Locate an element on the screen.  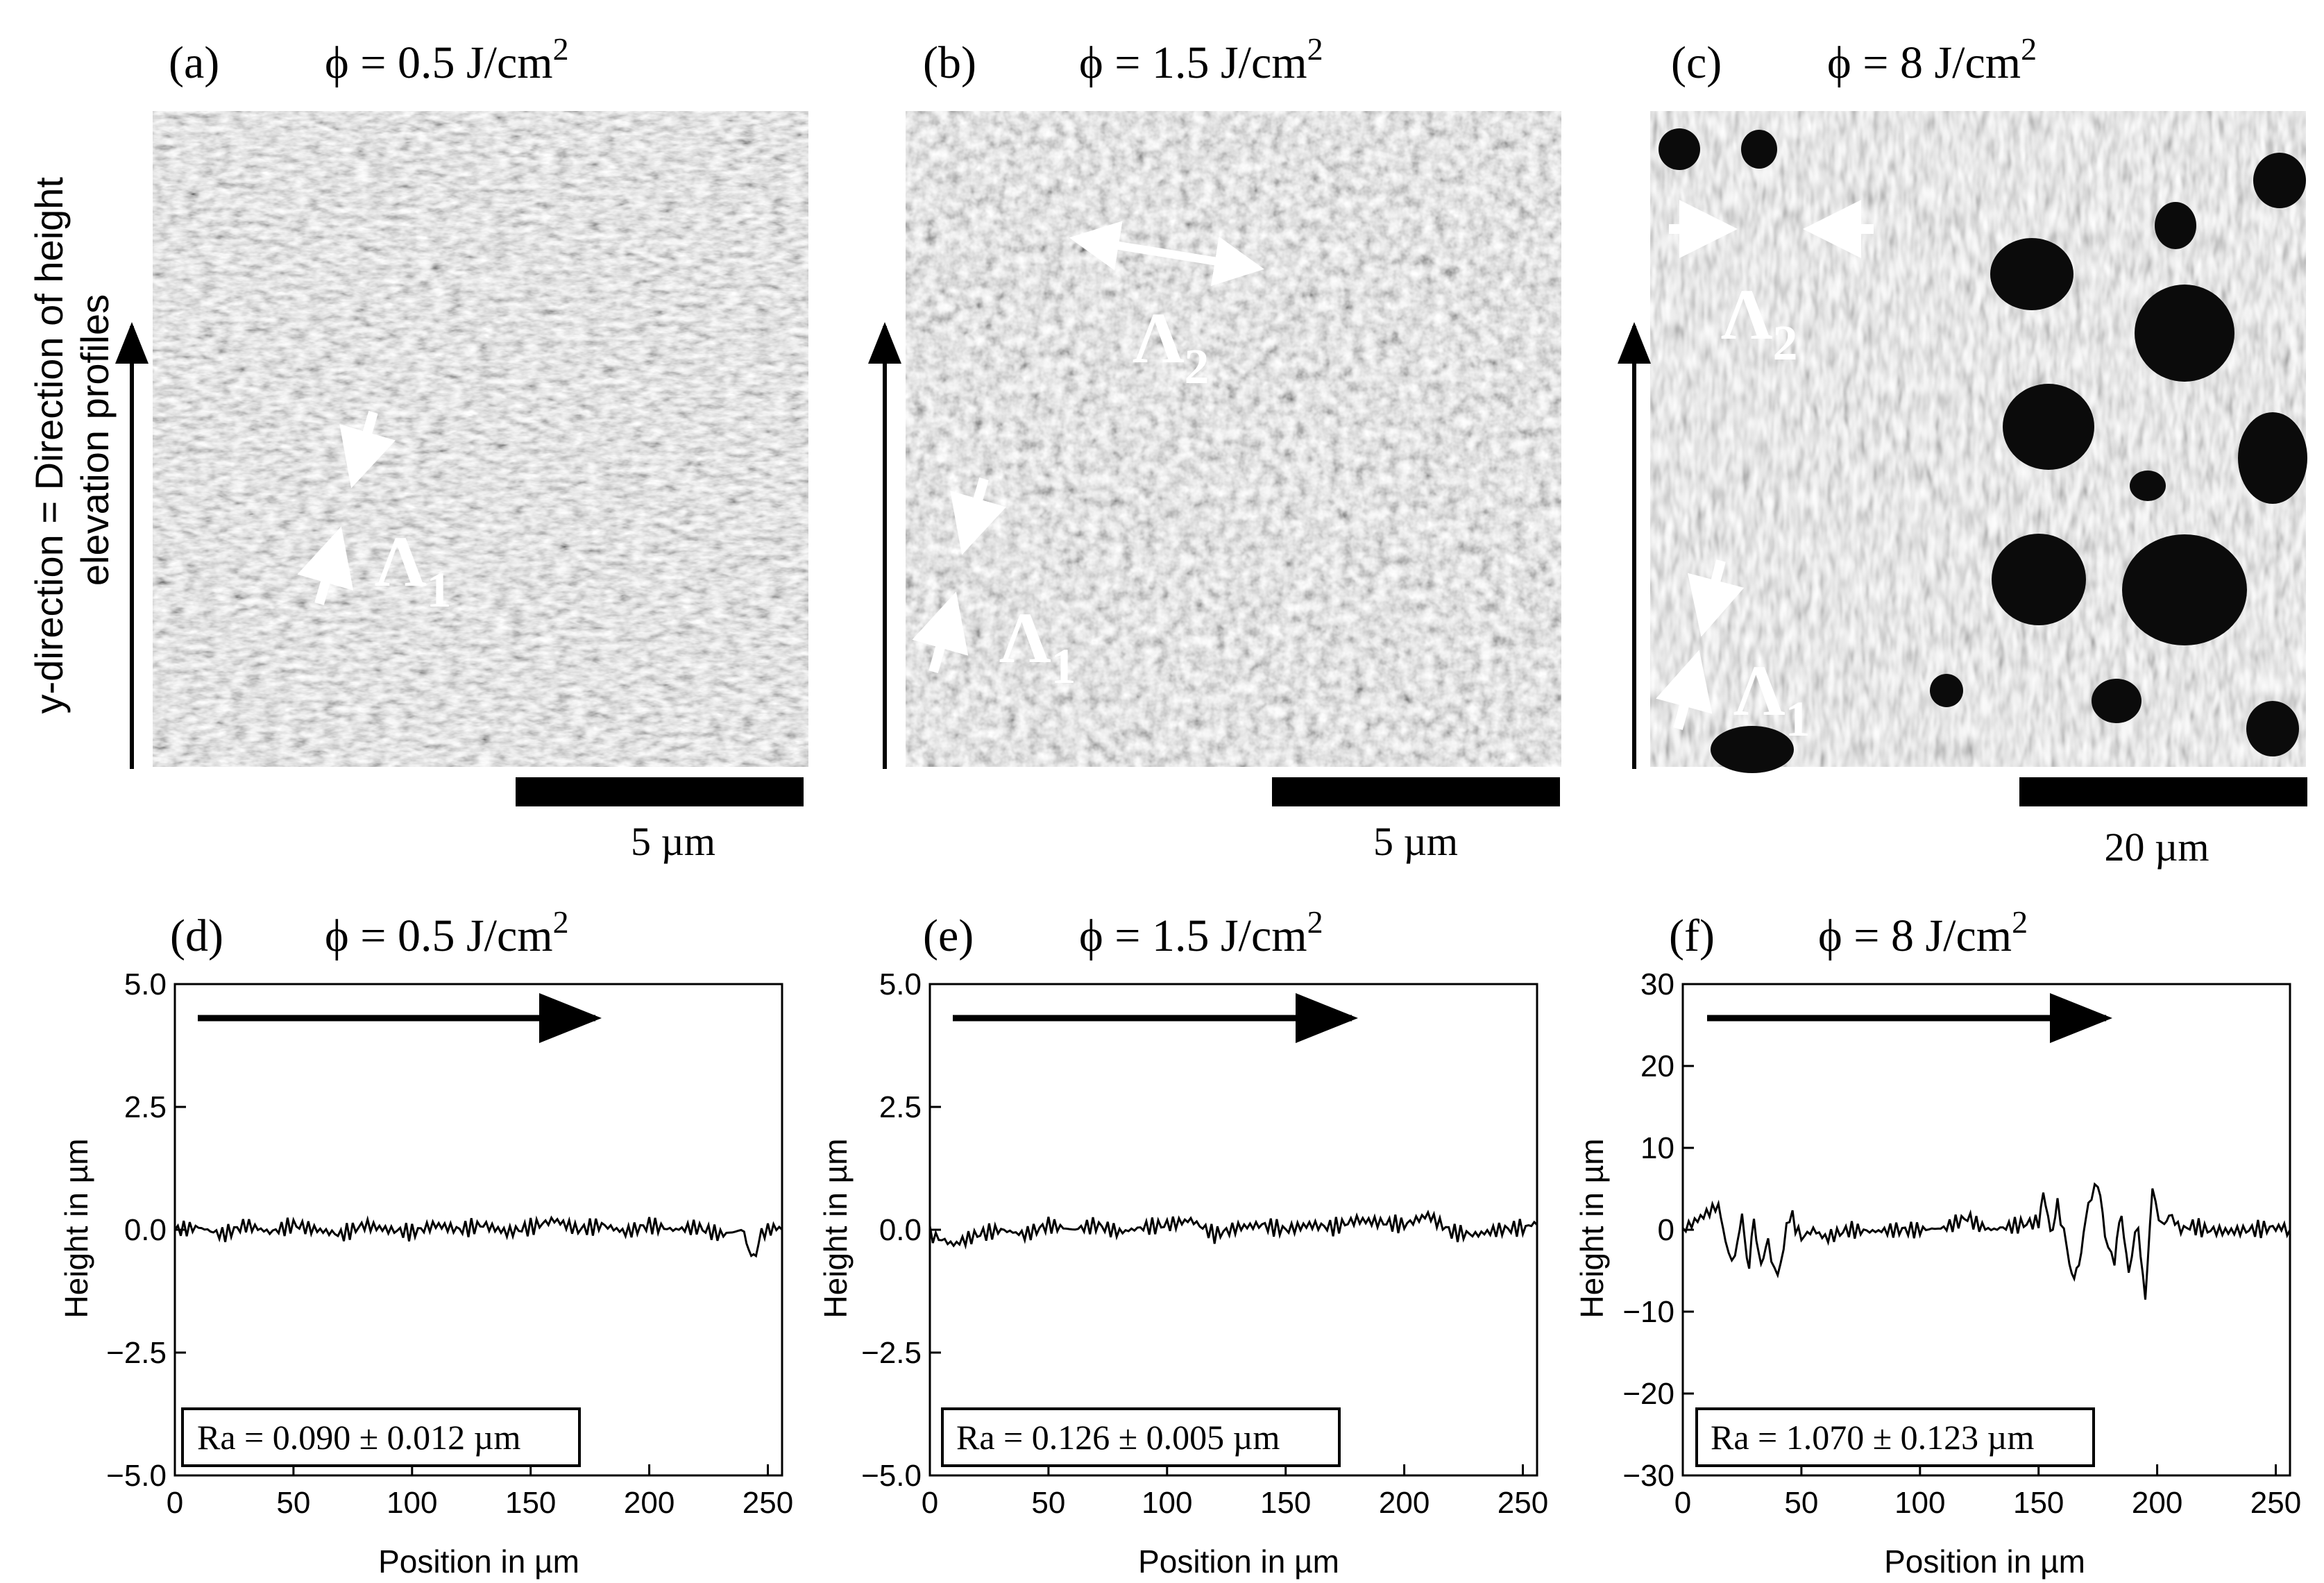
y-tick-label: −20 is located at coordinates (1648, 1394).